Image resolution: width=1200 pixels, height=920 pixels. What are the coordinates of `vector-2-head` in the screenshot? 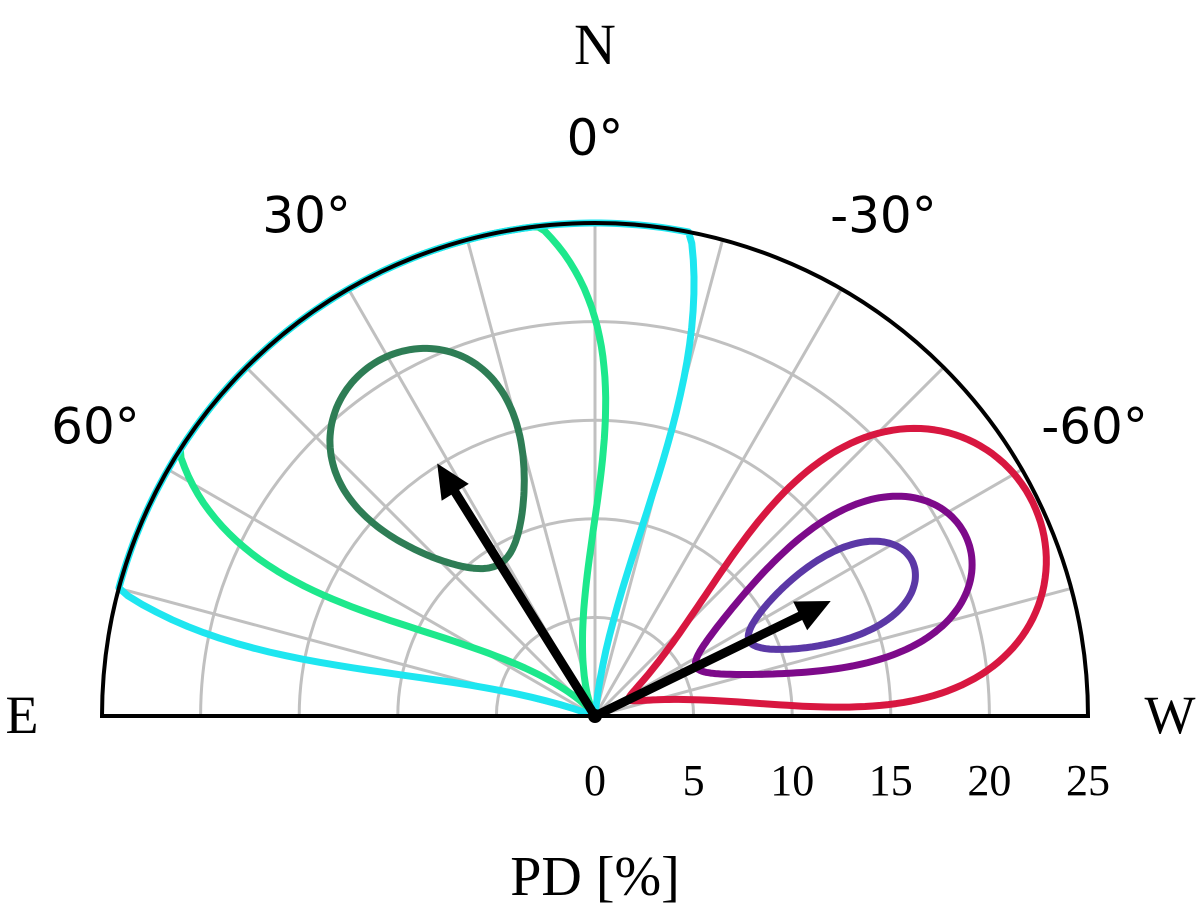 It's located at (812, 616).